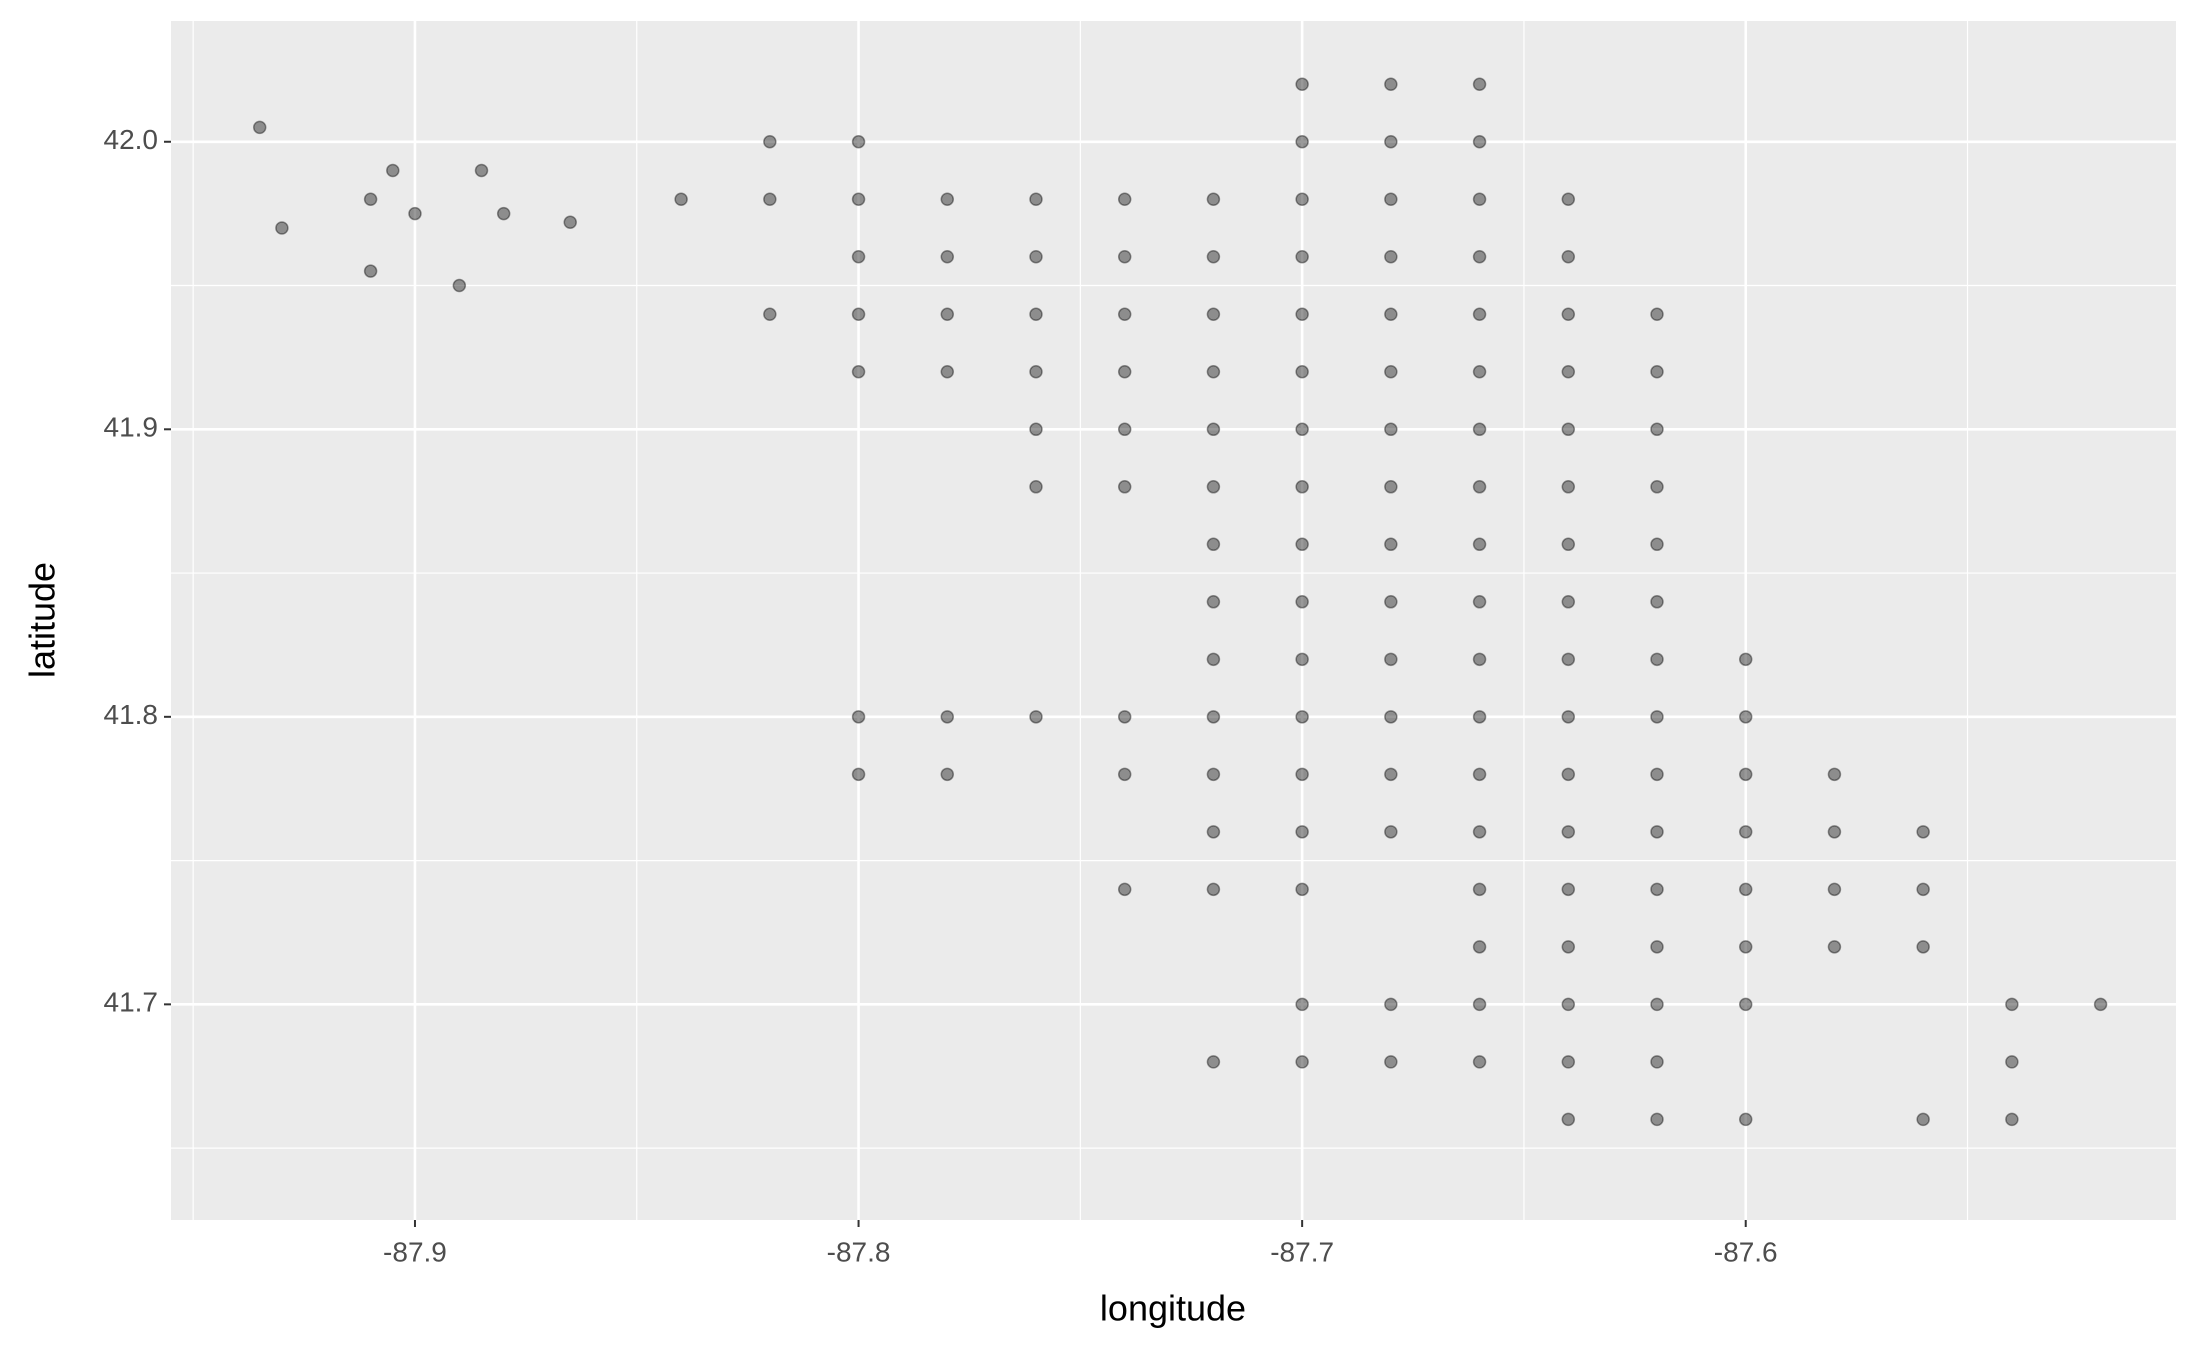  I want to click on y-tick-label: 42.0, so click(131, 139).